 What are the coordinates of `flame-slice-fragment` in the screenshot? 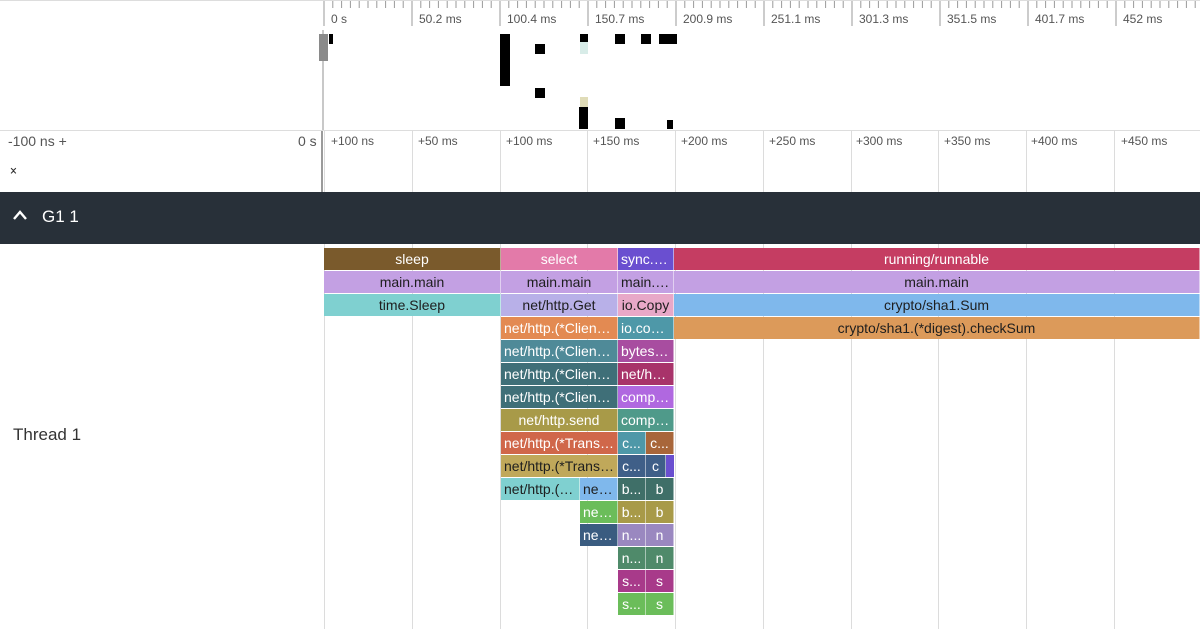 It's located at (670, 466).